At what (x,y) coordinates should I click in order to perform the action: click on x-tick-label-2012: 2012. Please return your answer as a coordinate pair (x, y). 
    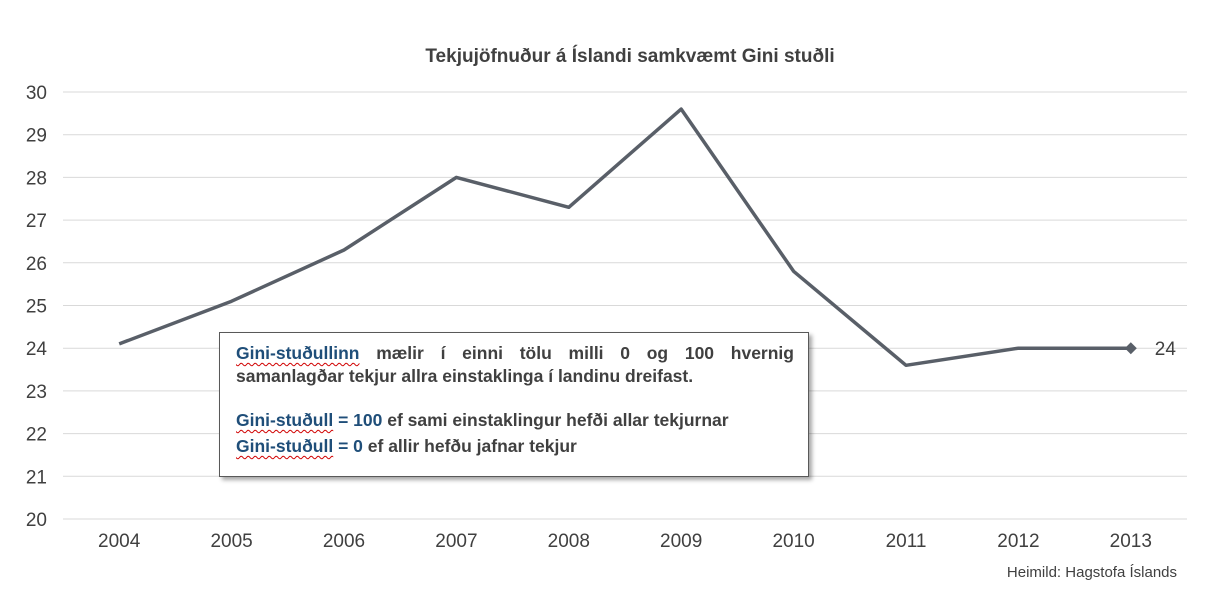
    Looking at the image, I should click on (1018, 541).